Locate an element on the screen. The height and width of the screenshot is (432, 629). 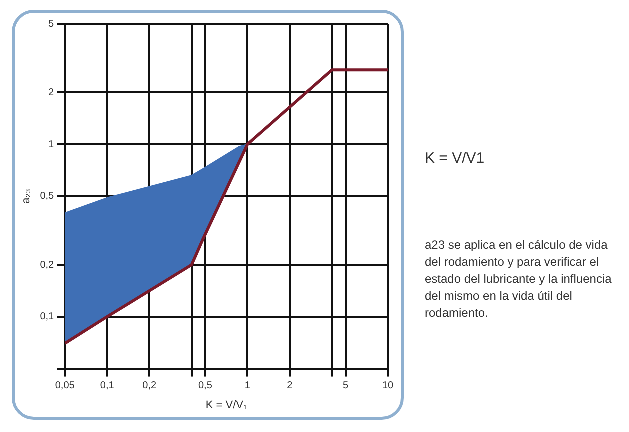
x-tick-label: 5 is located at coordinates (345, 386).